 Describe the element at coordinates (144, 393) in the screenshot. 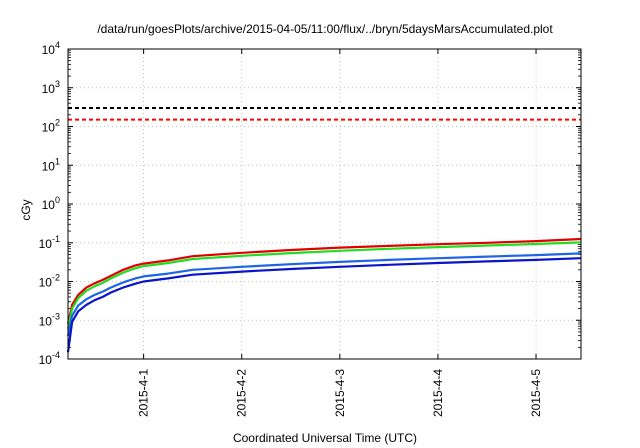

I see `x-tick-label: 2015-4-1` at that location.